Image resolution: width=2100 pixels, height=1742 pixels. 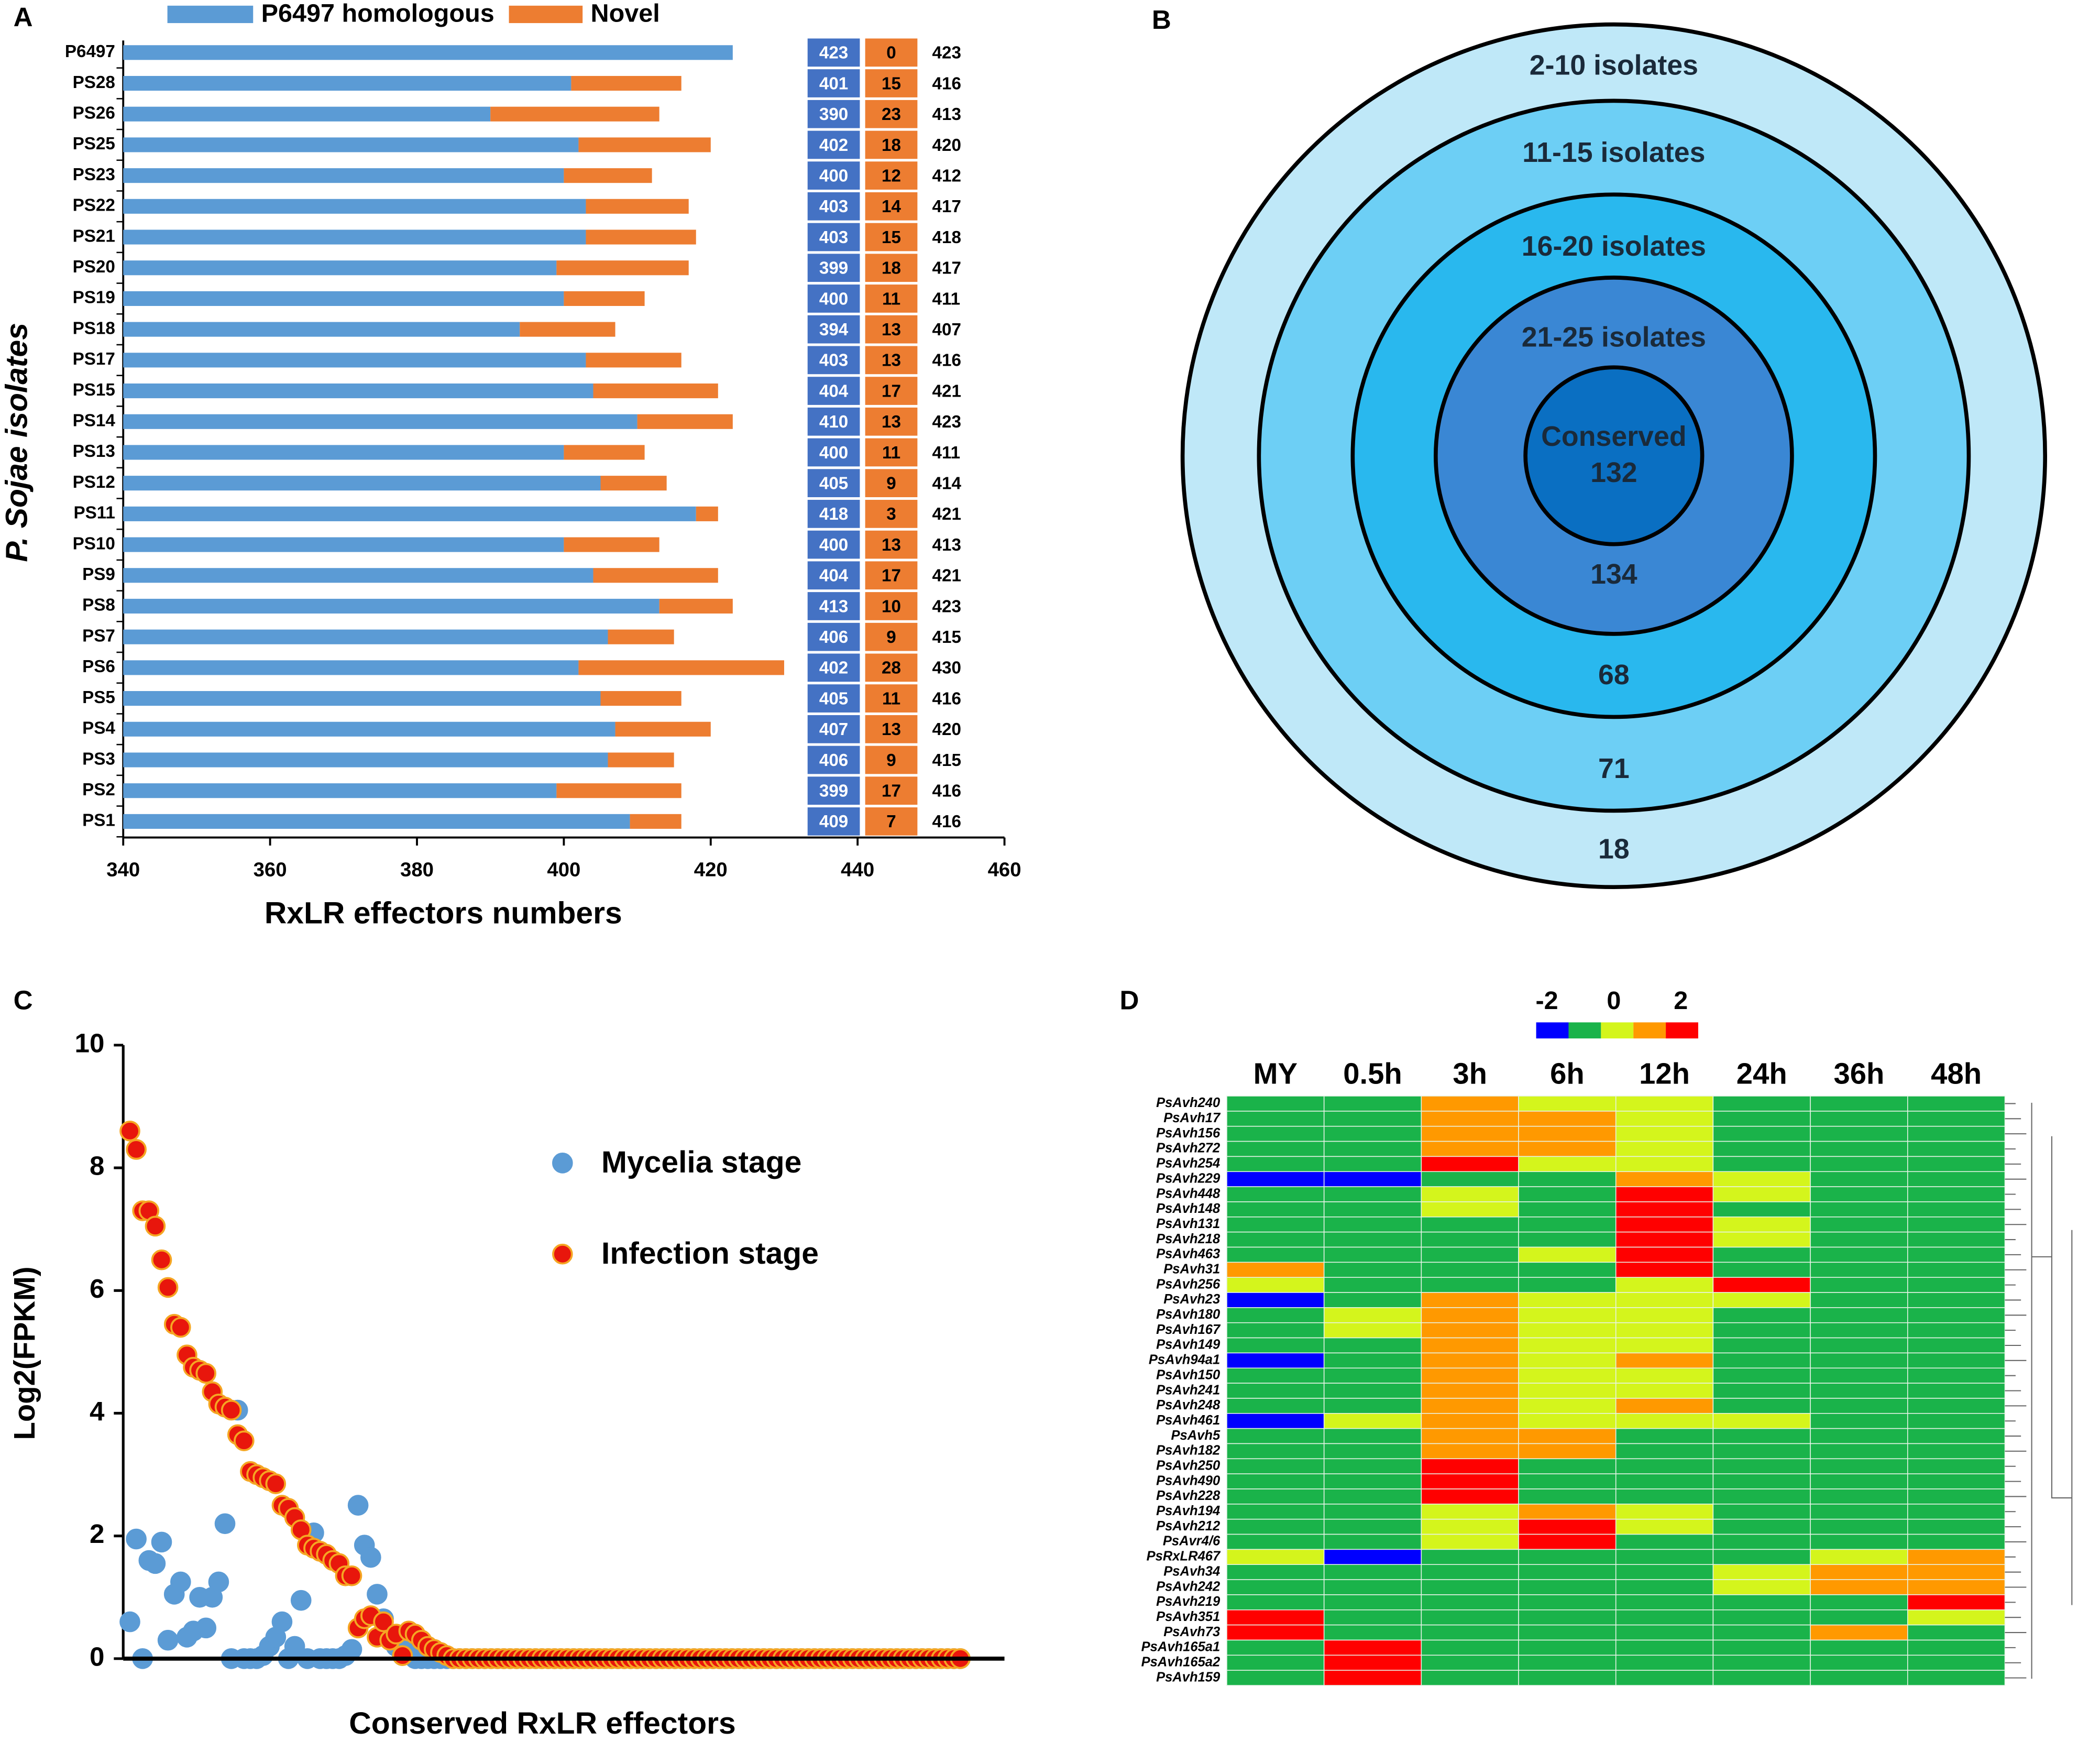 I want to click on row-label: PsAvh182, so click(x=1188, y=1450).